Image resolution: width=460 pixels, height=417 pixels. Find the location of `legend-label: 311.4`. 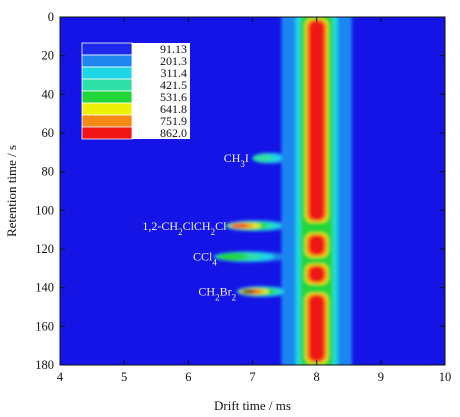

legend-label: 311.4 is located at coordinates (173, 73).